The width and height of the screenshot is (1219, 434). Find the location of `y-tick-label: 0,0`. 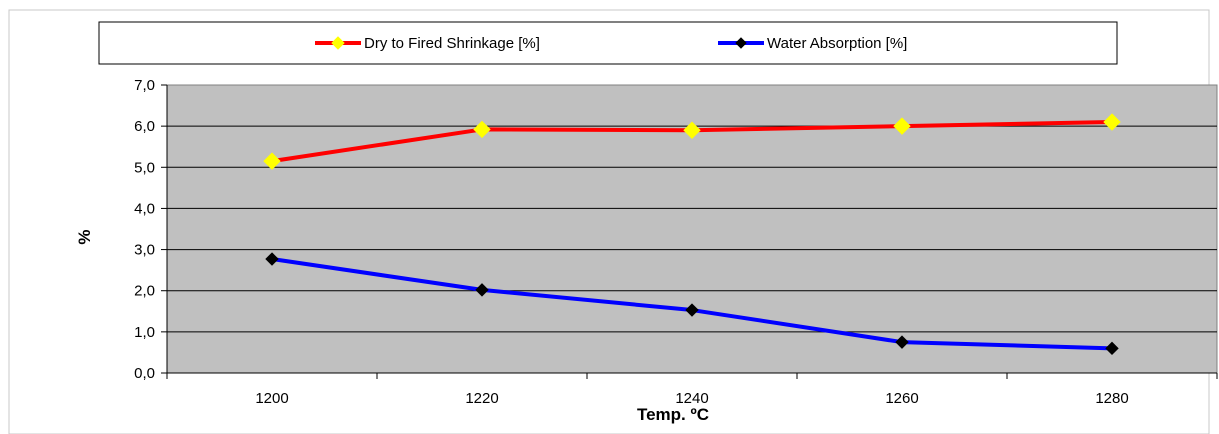

y-tick-label: 0,0 is located at coordinates (144, 373).